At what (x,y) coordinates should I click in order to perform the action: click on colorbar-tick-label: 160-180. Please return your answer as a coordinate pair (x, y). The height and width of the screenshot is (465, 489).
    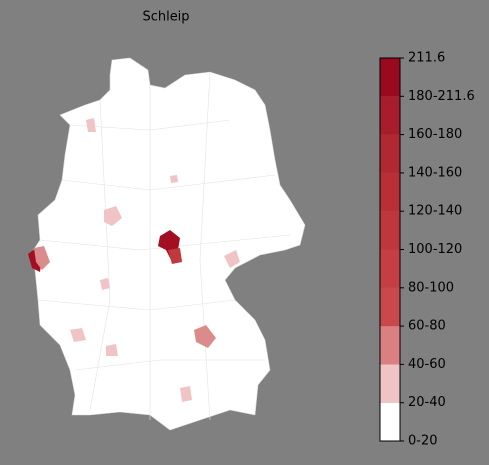
    Looking at the image, I should click on (435, 134).